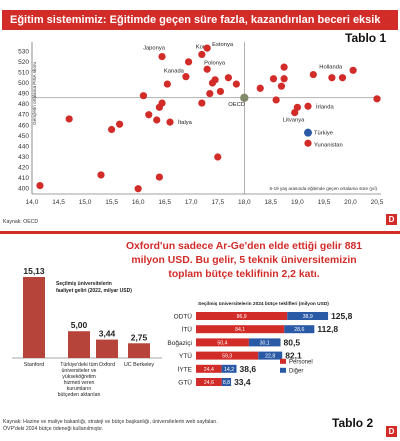 The image size is (400, 441). What do you see at coordinates (23, 157) in the screenshot?
I see `y-tick-label: 430` at bounding box center [23, 157].